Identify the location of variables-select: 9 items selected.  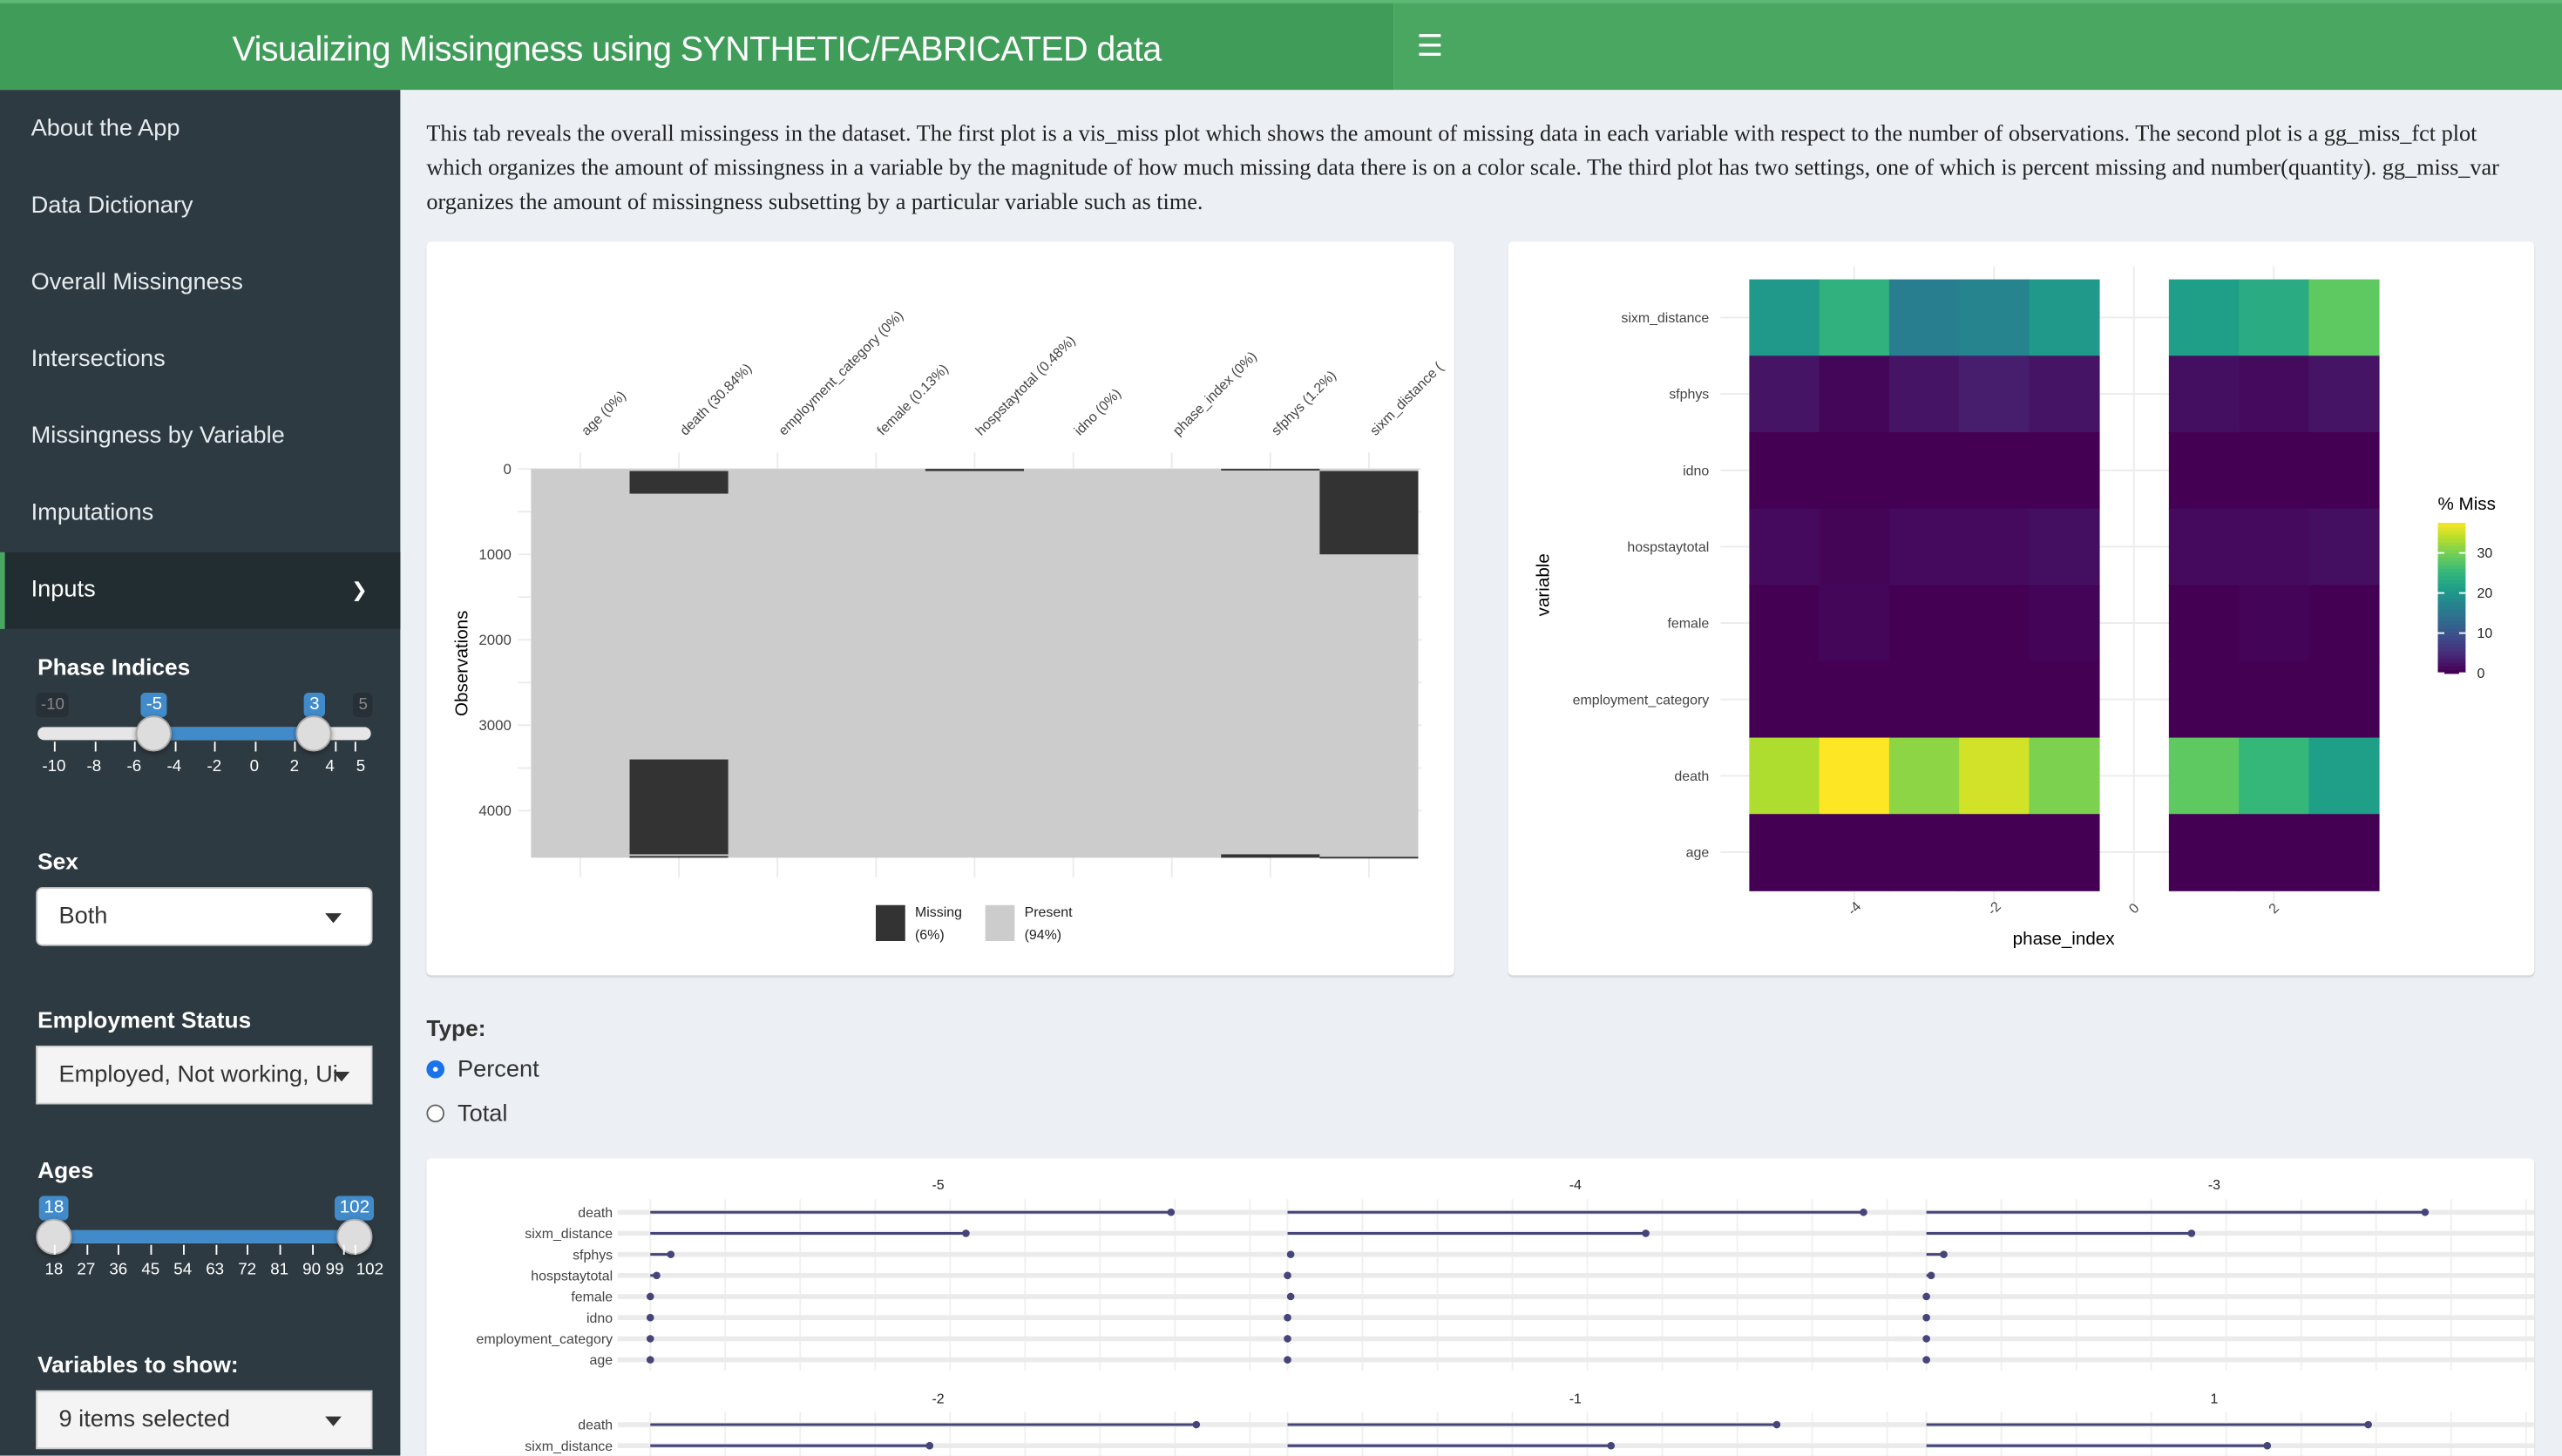
(204, 1420).